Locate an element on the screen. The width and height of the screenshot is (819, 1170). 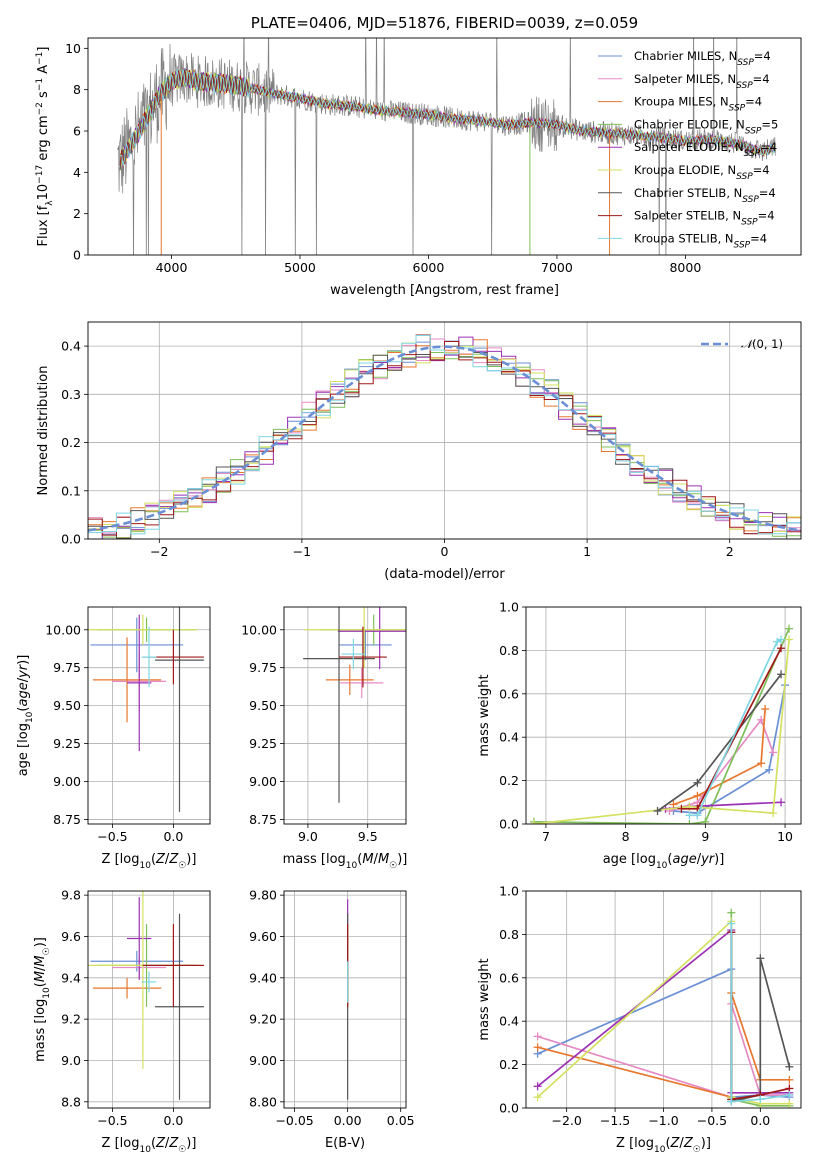
y-tick-label: 9.8 is located at coordinates (71, 895).